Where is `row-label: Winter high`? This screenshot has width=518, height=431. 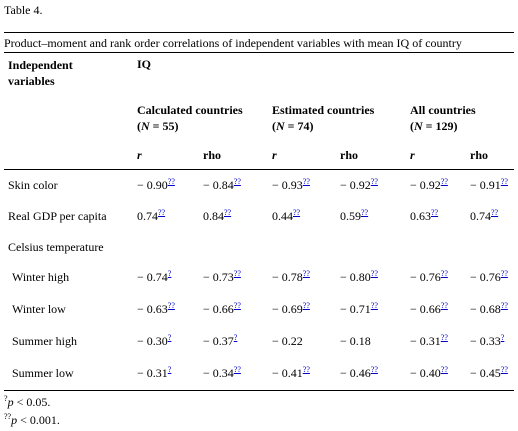
row-label: Winter high is located at coordinates (41, 277).